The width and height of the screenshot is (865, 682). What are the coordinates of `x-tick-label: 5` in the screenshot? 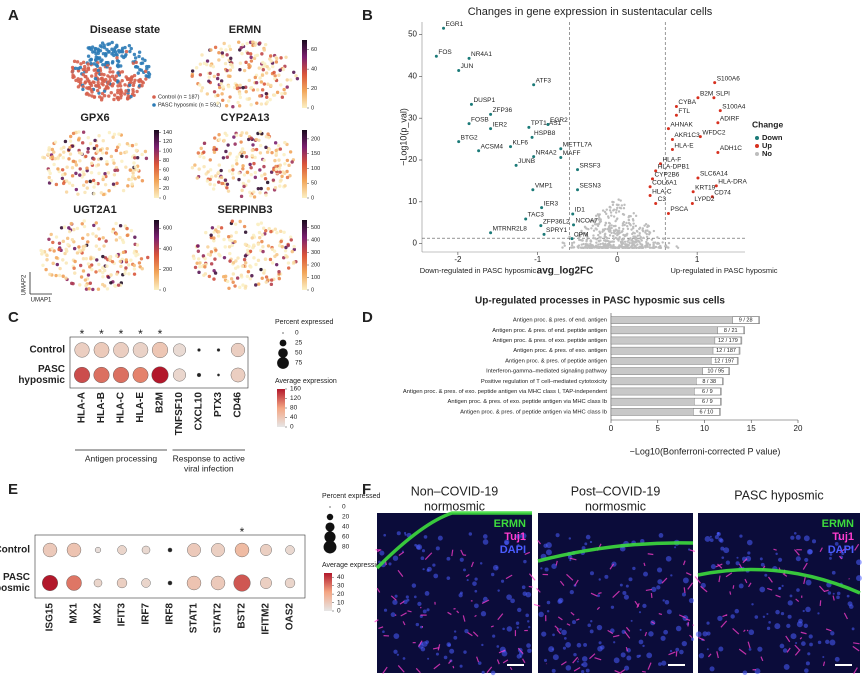 It's located at (658, 428).